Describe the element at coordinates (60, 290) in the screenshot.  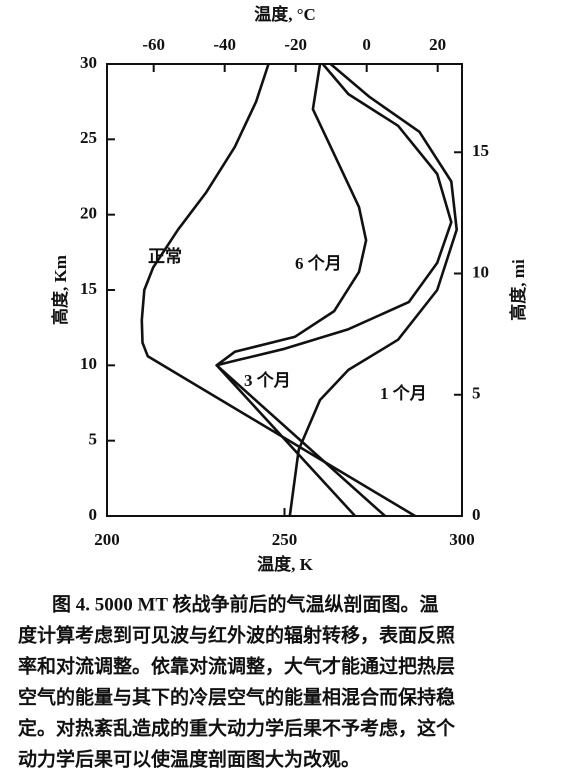
I see `left-axis-title: 高度, Km` at that location.